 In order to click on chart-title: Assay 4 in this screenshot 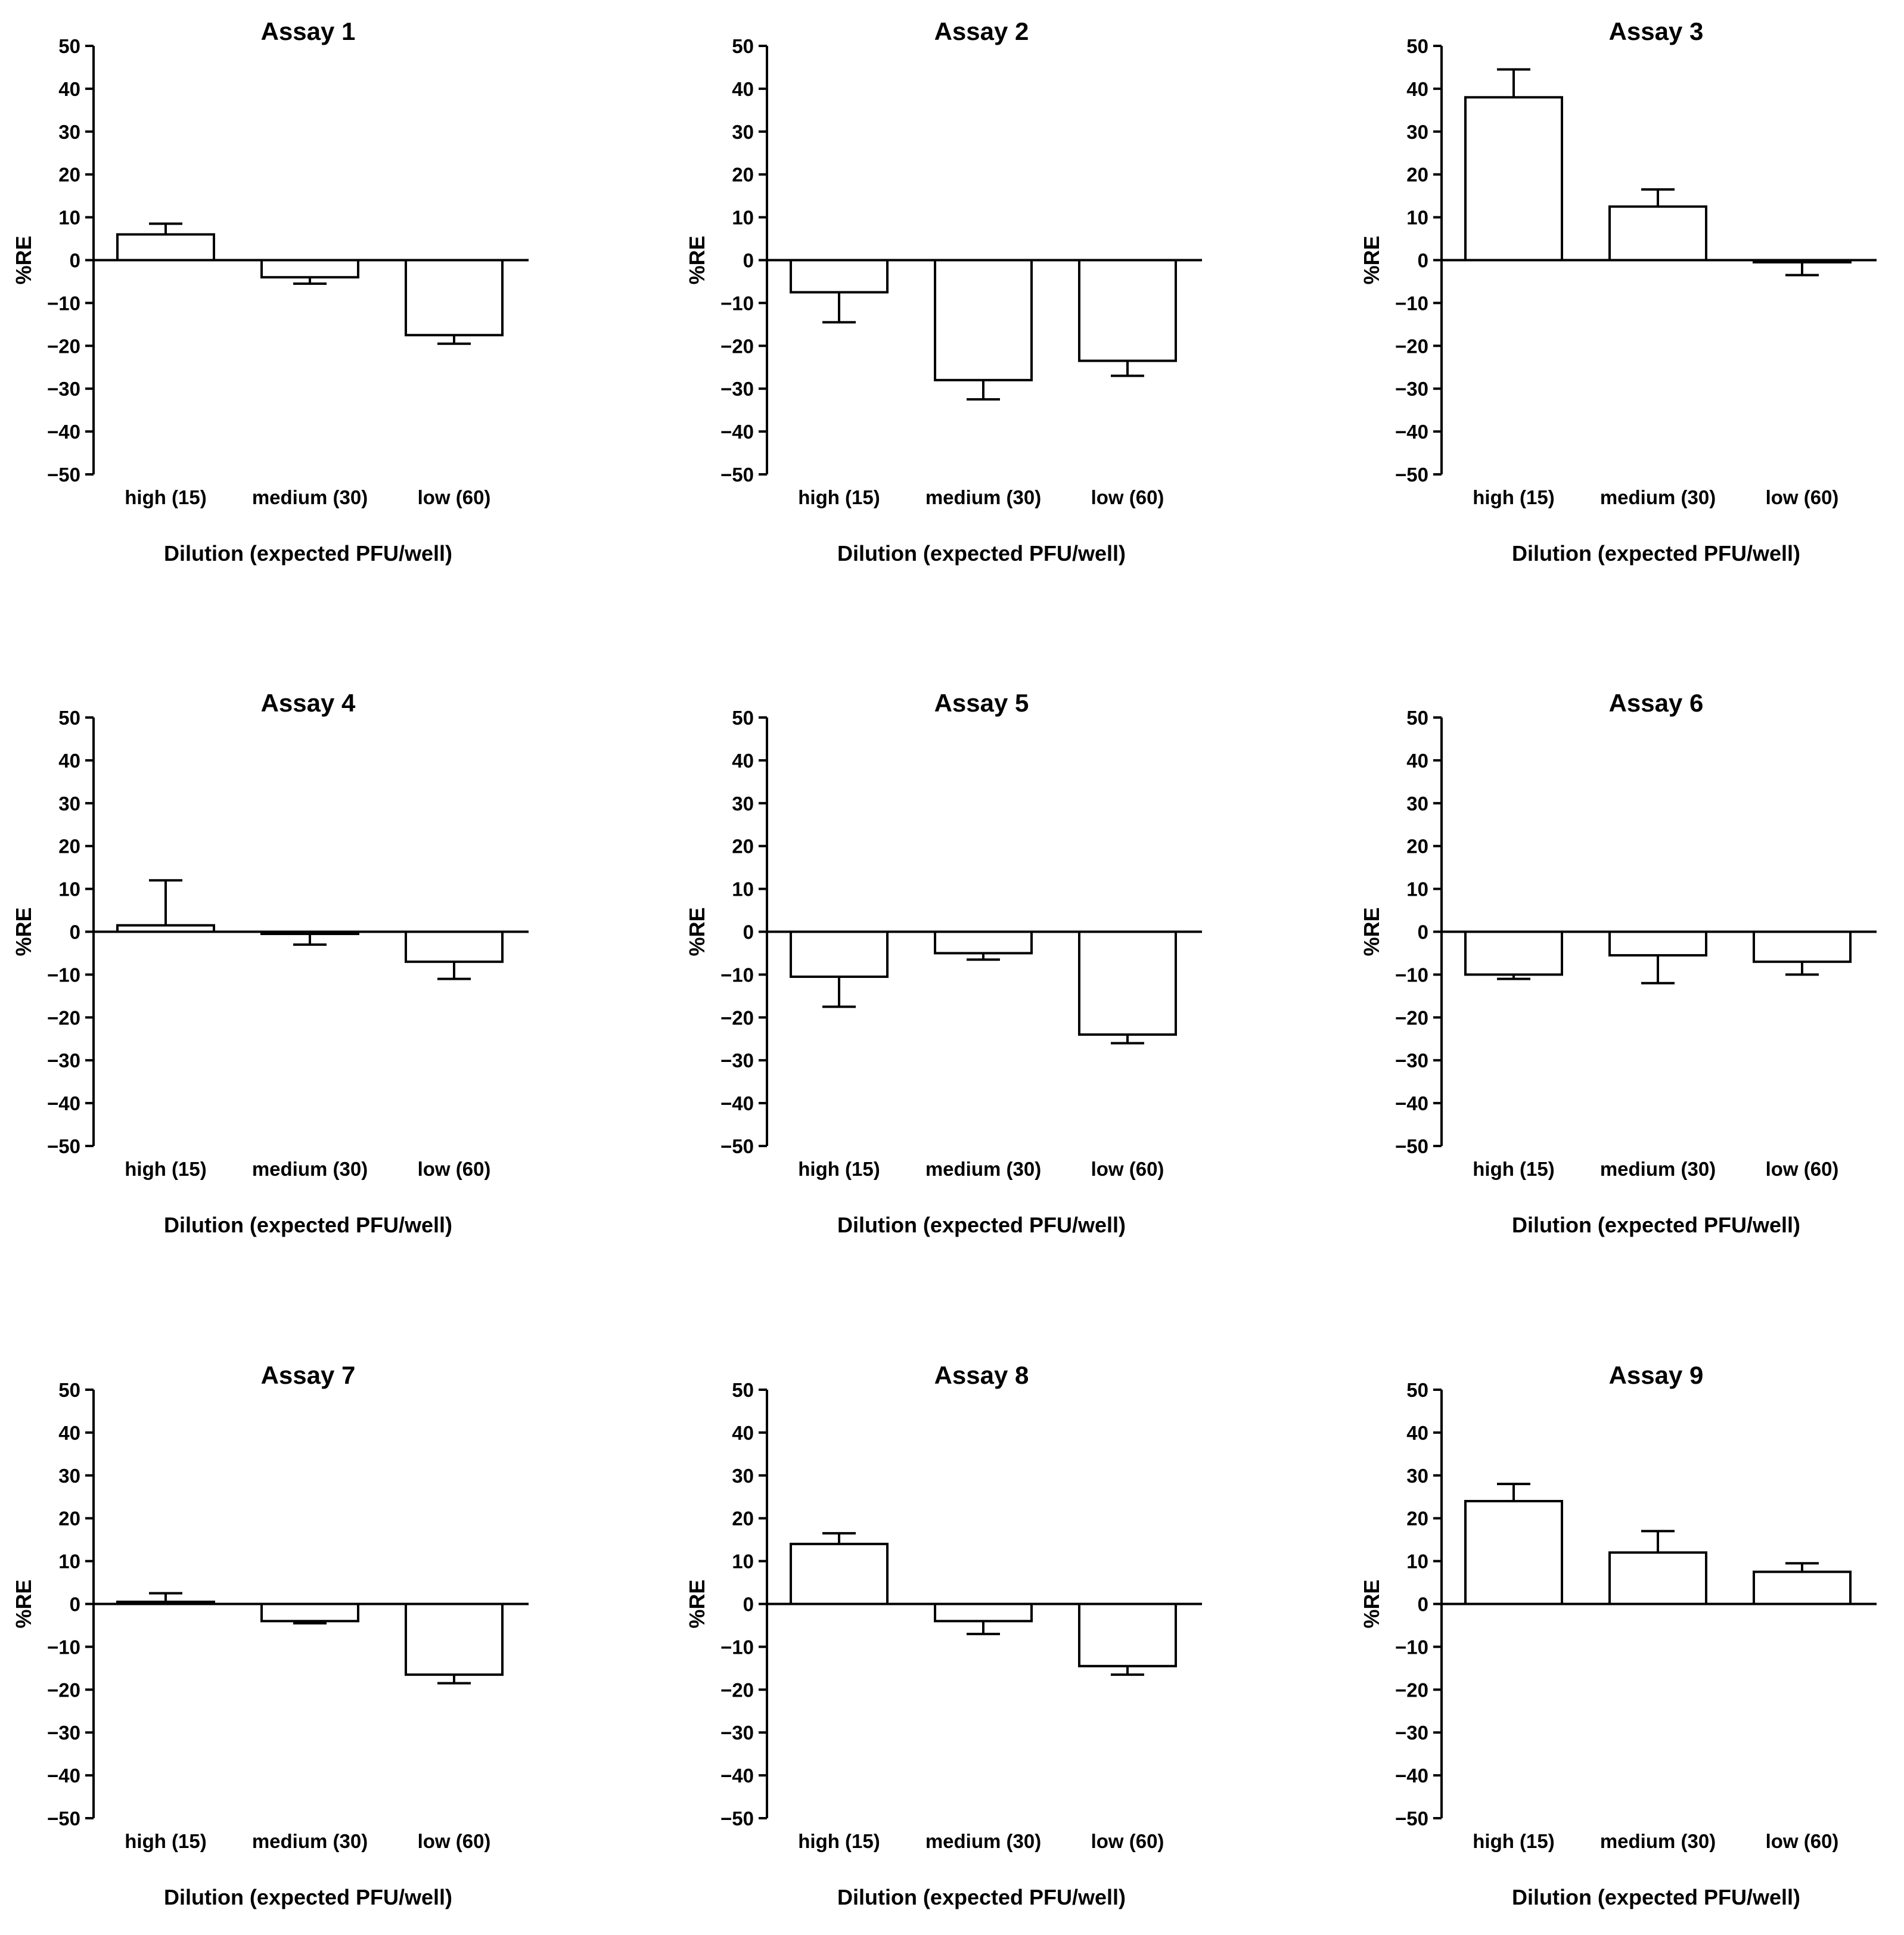, I will do `click(309, 703)`.